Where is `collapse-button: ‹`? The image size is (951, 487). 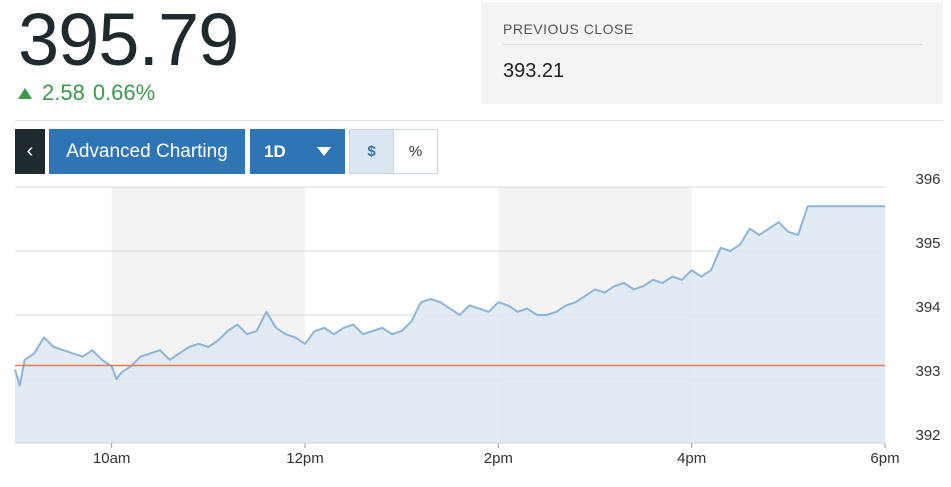
collapse-button: ‹ is located at coordinates (30, 151).